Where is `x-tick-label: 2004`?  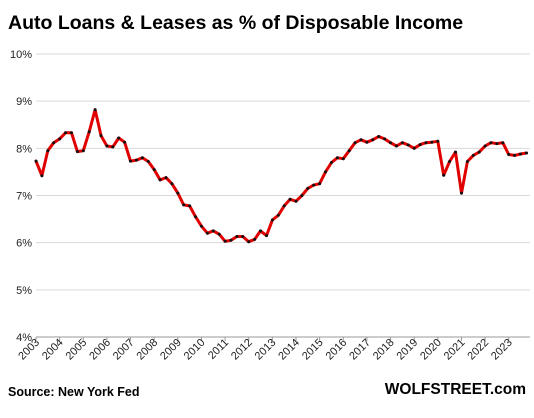 x-tick-label: 2004 is located at coordinates (53, 350).